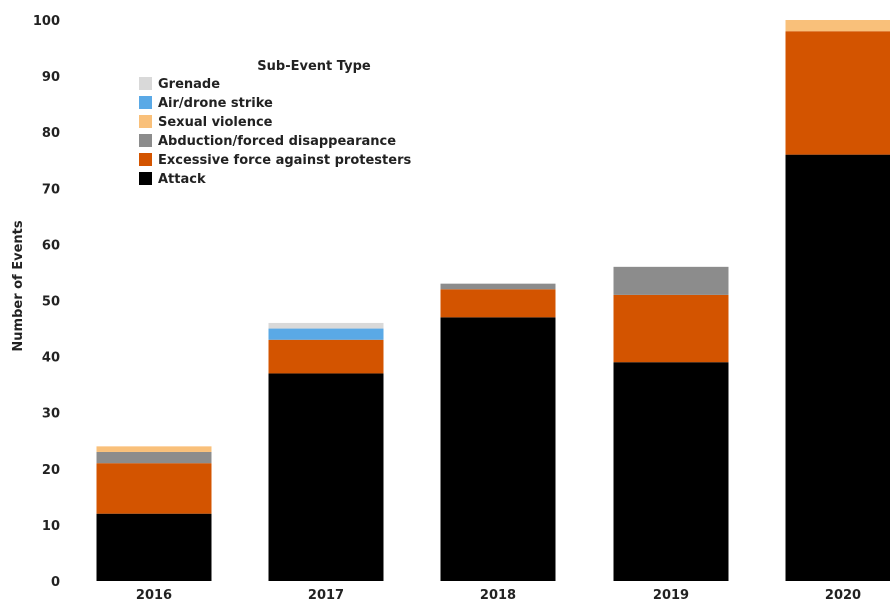 This screenshot has width=890, height=600. What do you see at coordinates (314, 66) in the screenshot?
I see `legend-title: Sub-Event Type` at bounding box center [314, 66].